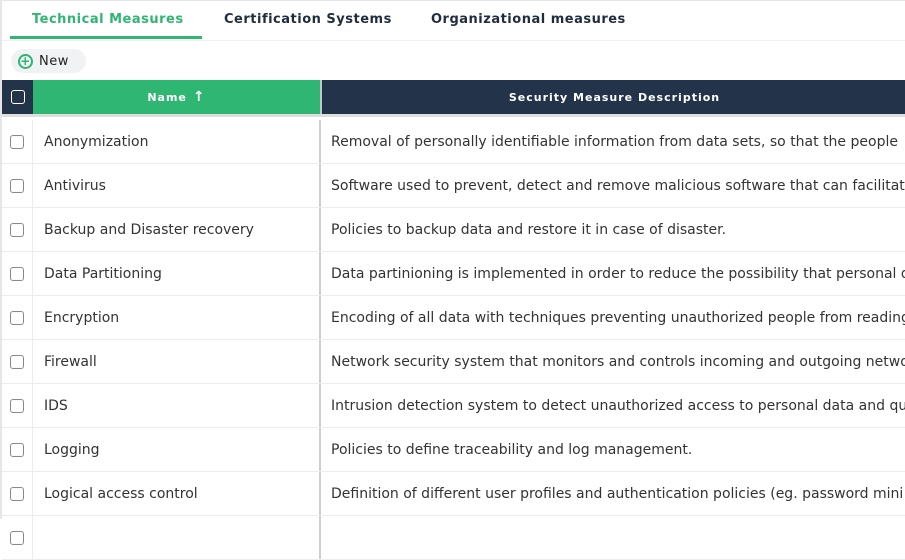  What do you see at coordinates (177, 537) in the screenshot?
I see `row-name` at bounding box center [177, 537].